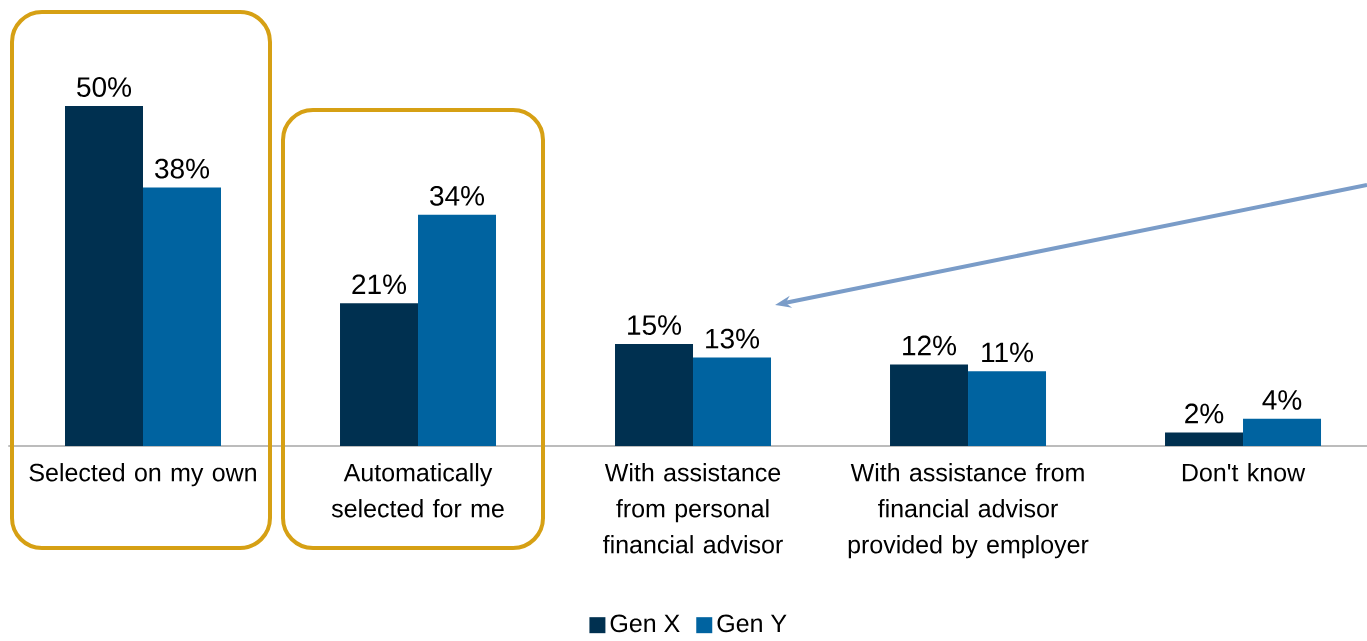  What do you see at coordinates (645, 623) in the screenshot?
I see `legend-label: Gen X` at bounding box center [645, 623].